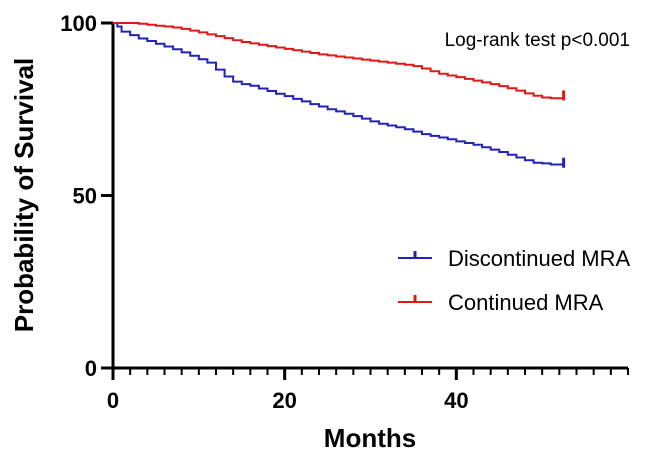 Image resolution: width=670 pixels, height=454 pixels. Describe the element at coordinates (78, 23) in the screenshot. I see `y-tick-label: 100` at that location.